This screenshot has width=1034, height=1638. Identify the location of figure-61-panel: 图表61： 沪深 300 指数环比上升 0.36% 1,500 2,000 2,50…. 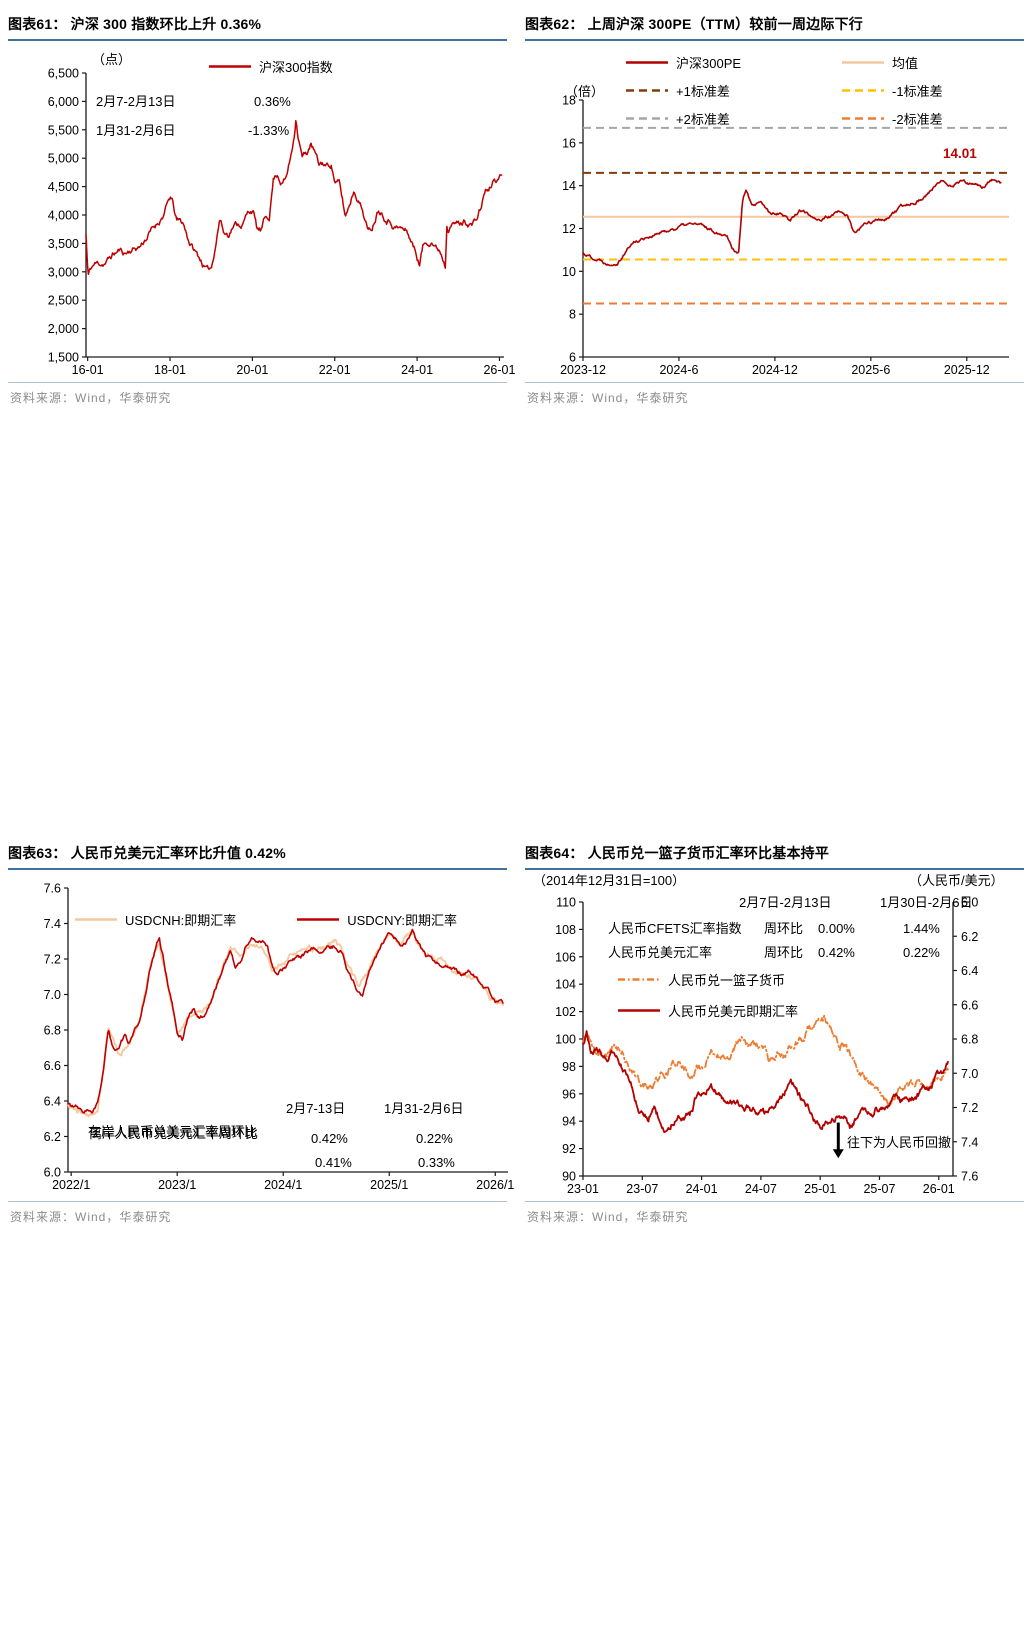
(258, 204).